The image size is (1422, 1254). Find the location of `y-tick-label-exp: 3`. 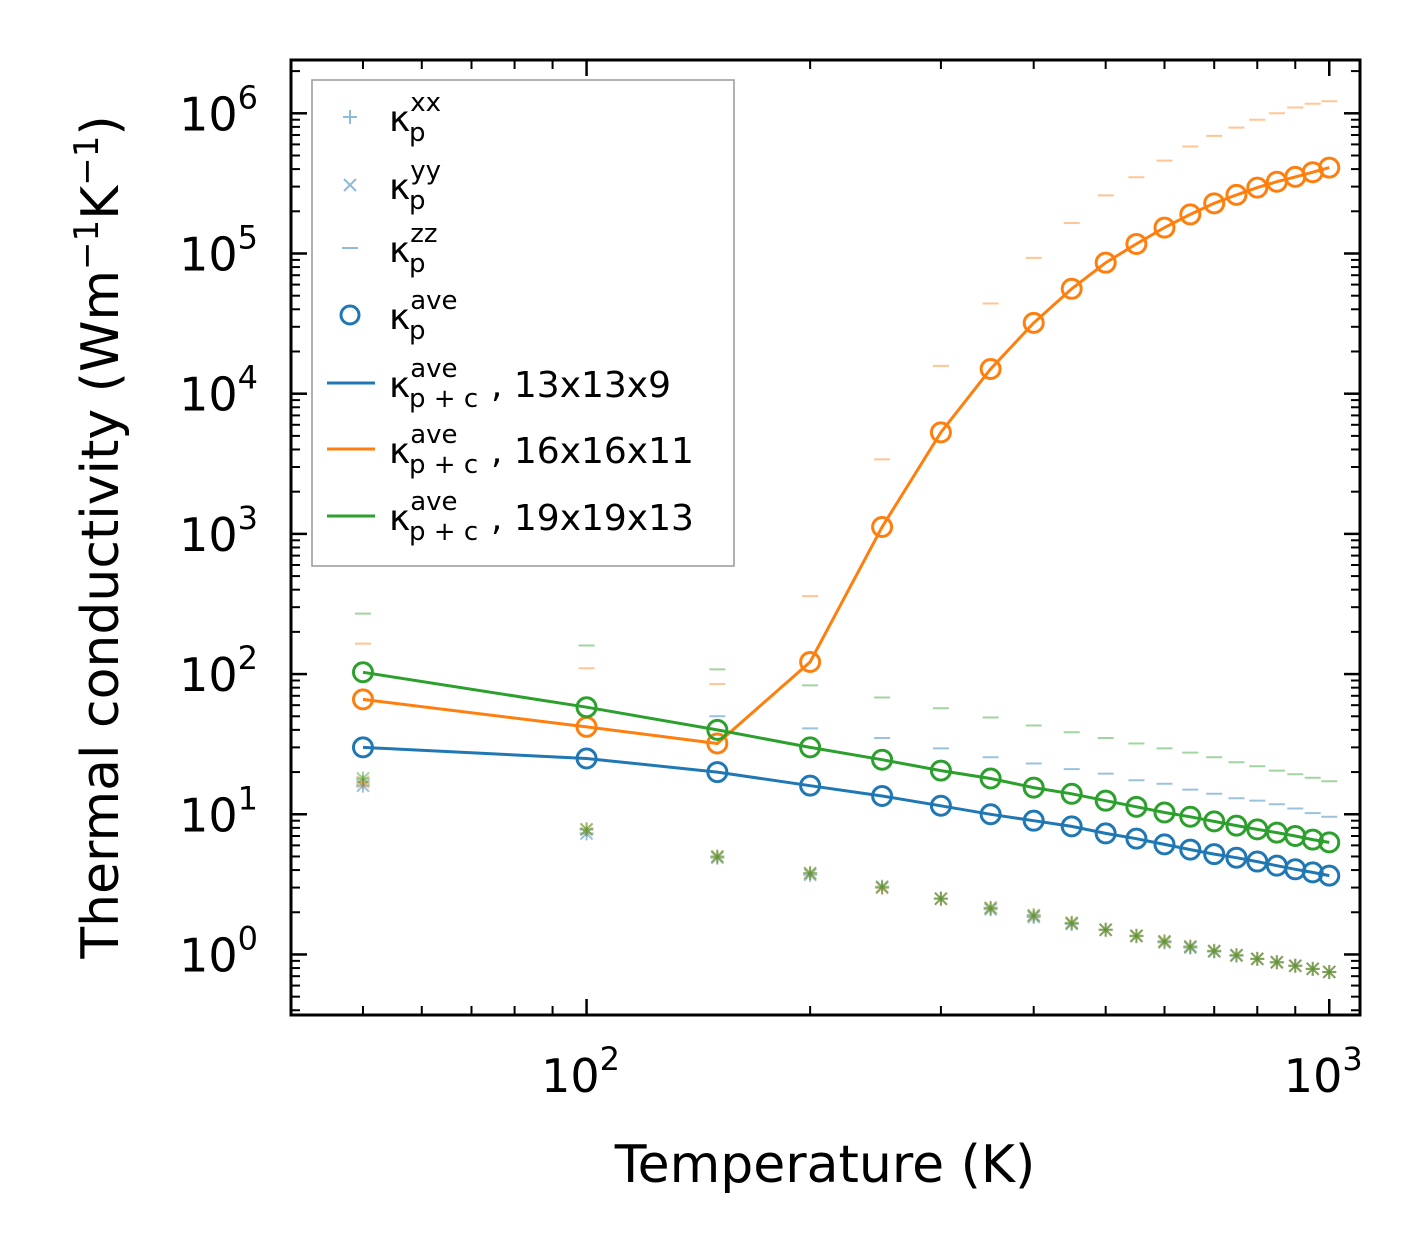

y-tick-label-exp: 3 is located at coordinates (248, 518).